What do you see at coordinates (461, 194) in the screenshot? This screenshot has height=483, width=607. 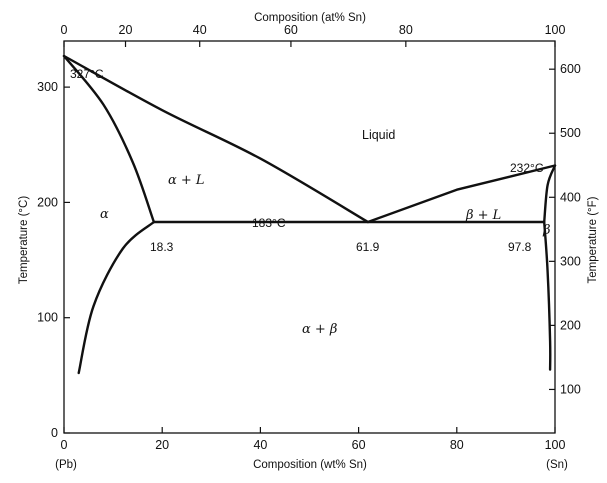 I see `liquidus-right-curve` at bounding box center [461, 194].